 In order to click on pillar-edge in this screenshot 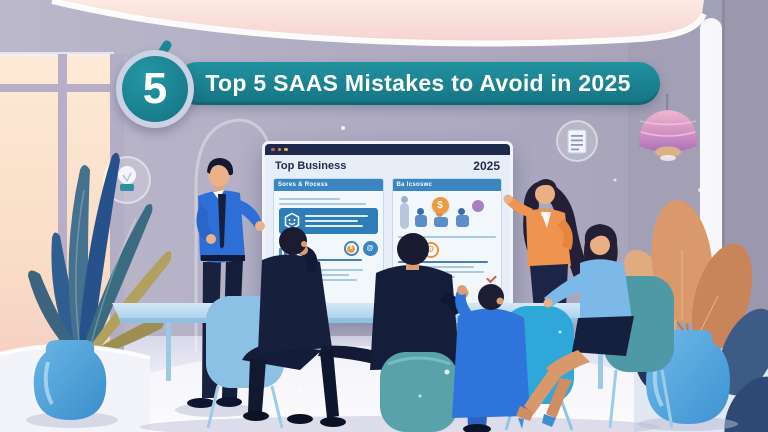, I will do `click(723, 216)`.